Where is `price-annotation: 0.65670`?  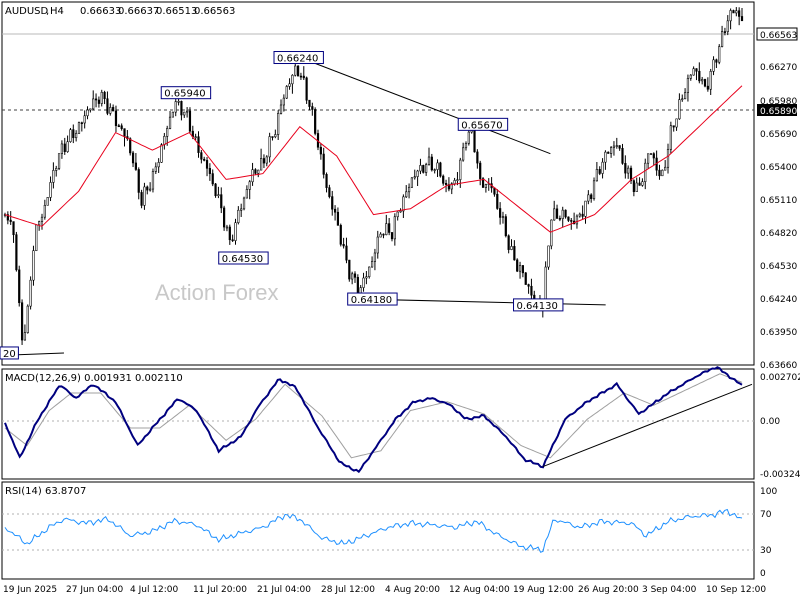 price-annotation: 0.65670 is located at coordinates (483, 124).